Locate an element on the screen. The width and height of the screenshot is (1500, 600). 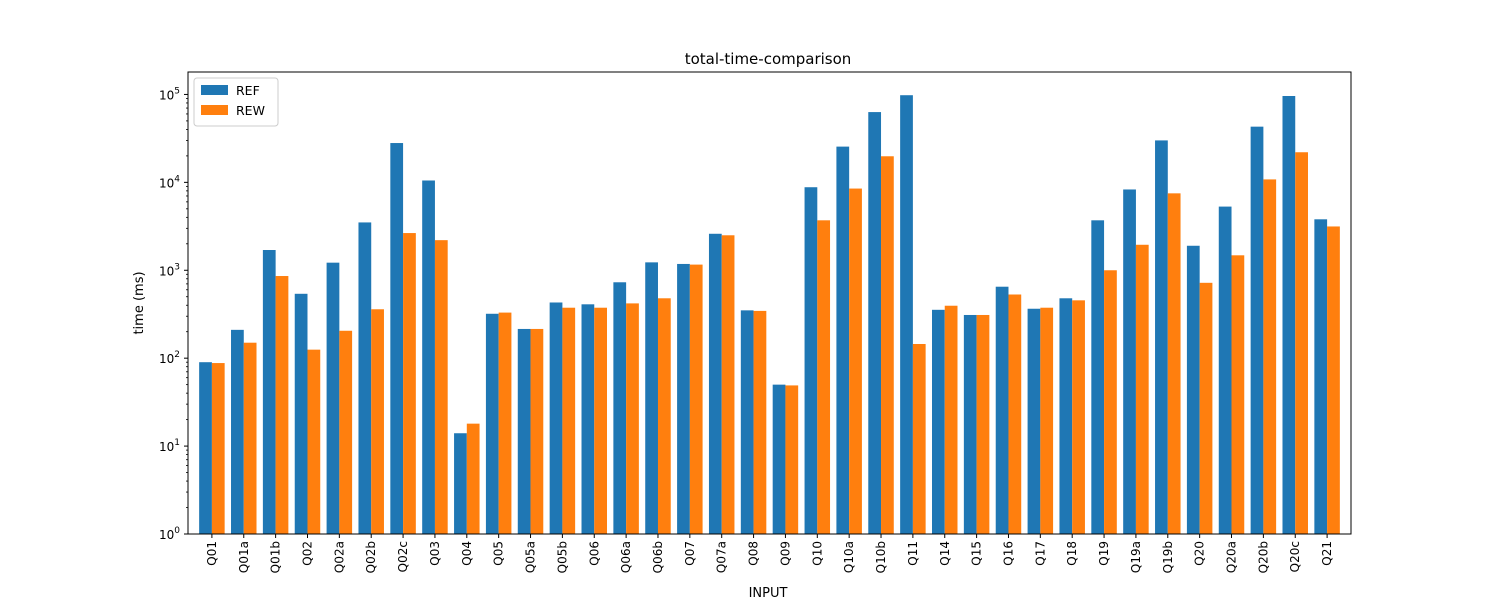
x-tick-label: Q03 is located at coordinates (435, 553).